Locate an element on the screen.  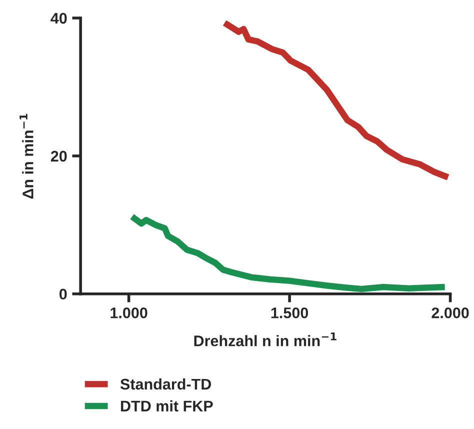
y-tick-label: 40 is located at coordinates (58, 18).